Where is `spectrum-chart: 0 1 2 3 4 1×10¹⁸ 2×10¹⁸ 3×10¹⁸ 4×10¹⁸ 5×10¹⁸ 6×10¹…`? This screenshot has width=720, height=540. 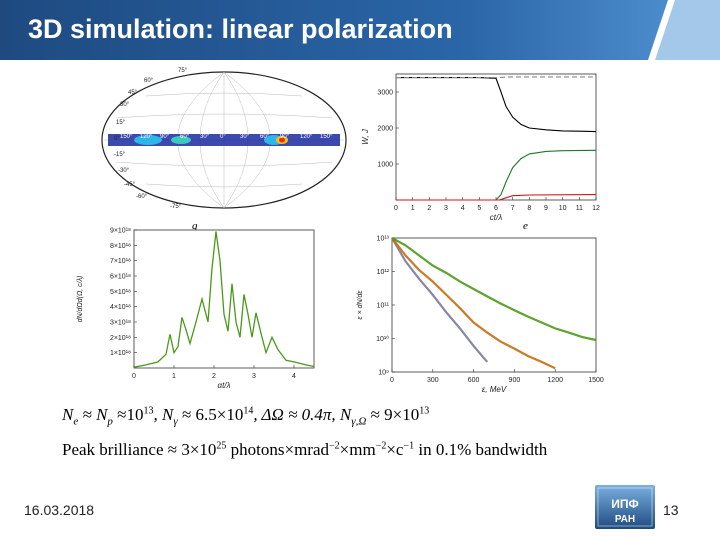 spectrum-chart: 0 1 2 3 4 1×10¹⁸ 2×10¹⁸ 3×10¹⁸ 4×10¹⁸ 5×10¹⁸ 6×10¹… is located at coordinates (196, 309).